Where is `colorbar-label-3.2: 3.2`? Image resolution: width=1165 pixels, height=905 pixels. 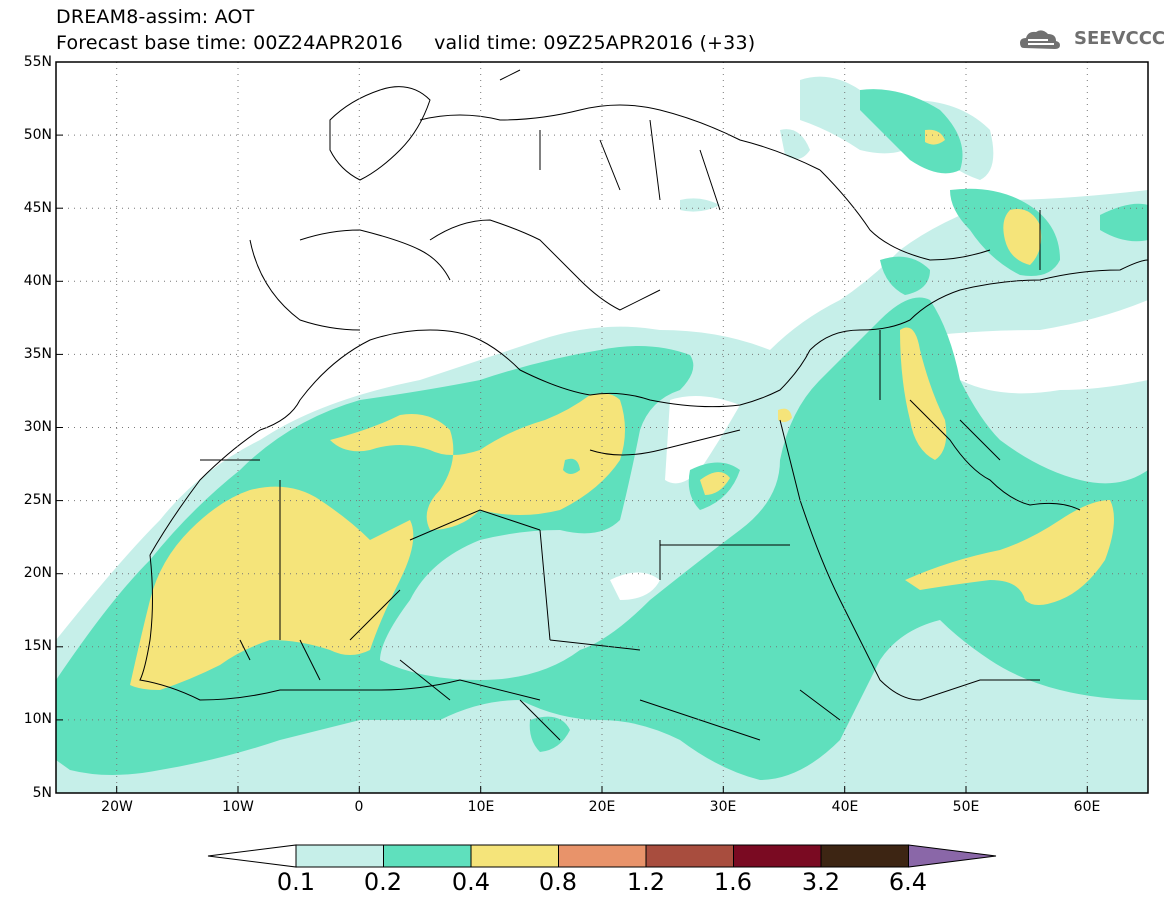 colorbar-label-3.2: 3.2 is located at coordinates (821, 882).